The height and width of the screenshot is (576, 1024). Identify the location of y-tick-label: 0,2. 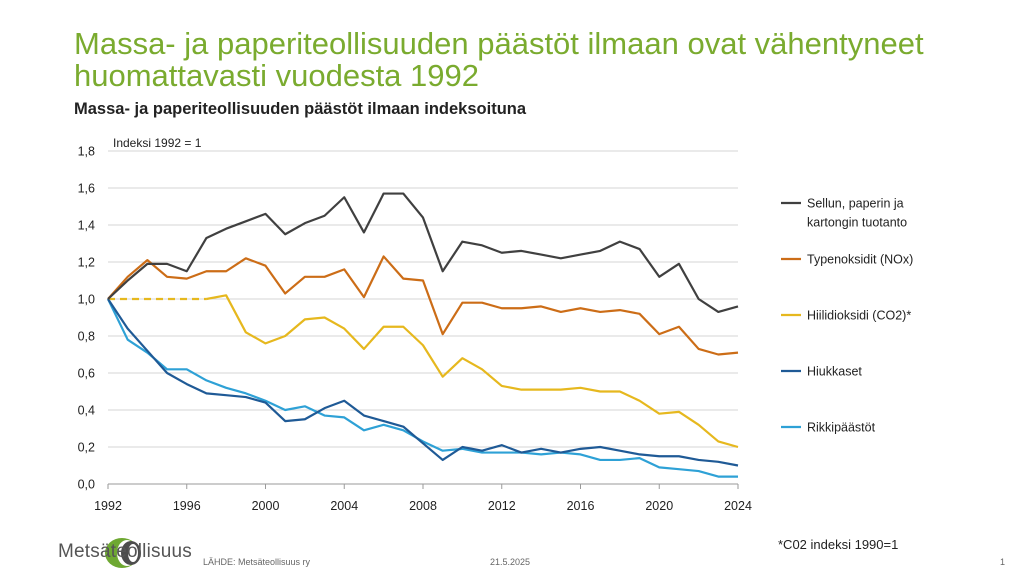
(86, 448).